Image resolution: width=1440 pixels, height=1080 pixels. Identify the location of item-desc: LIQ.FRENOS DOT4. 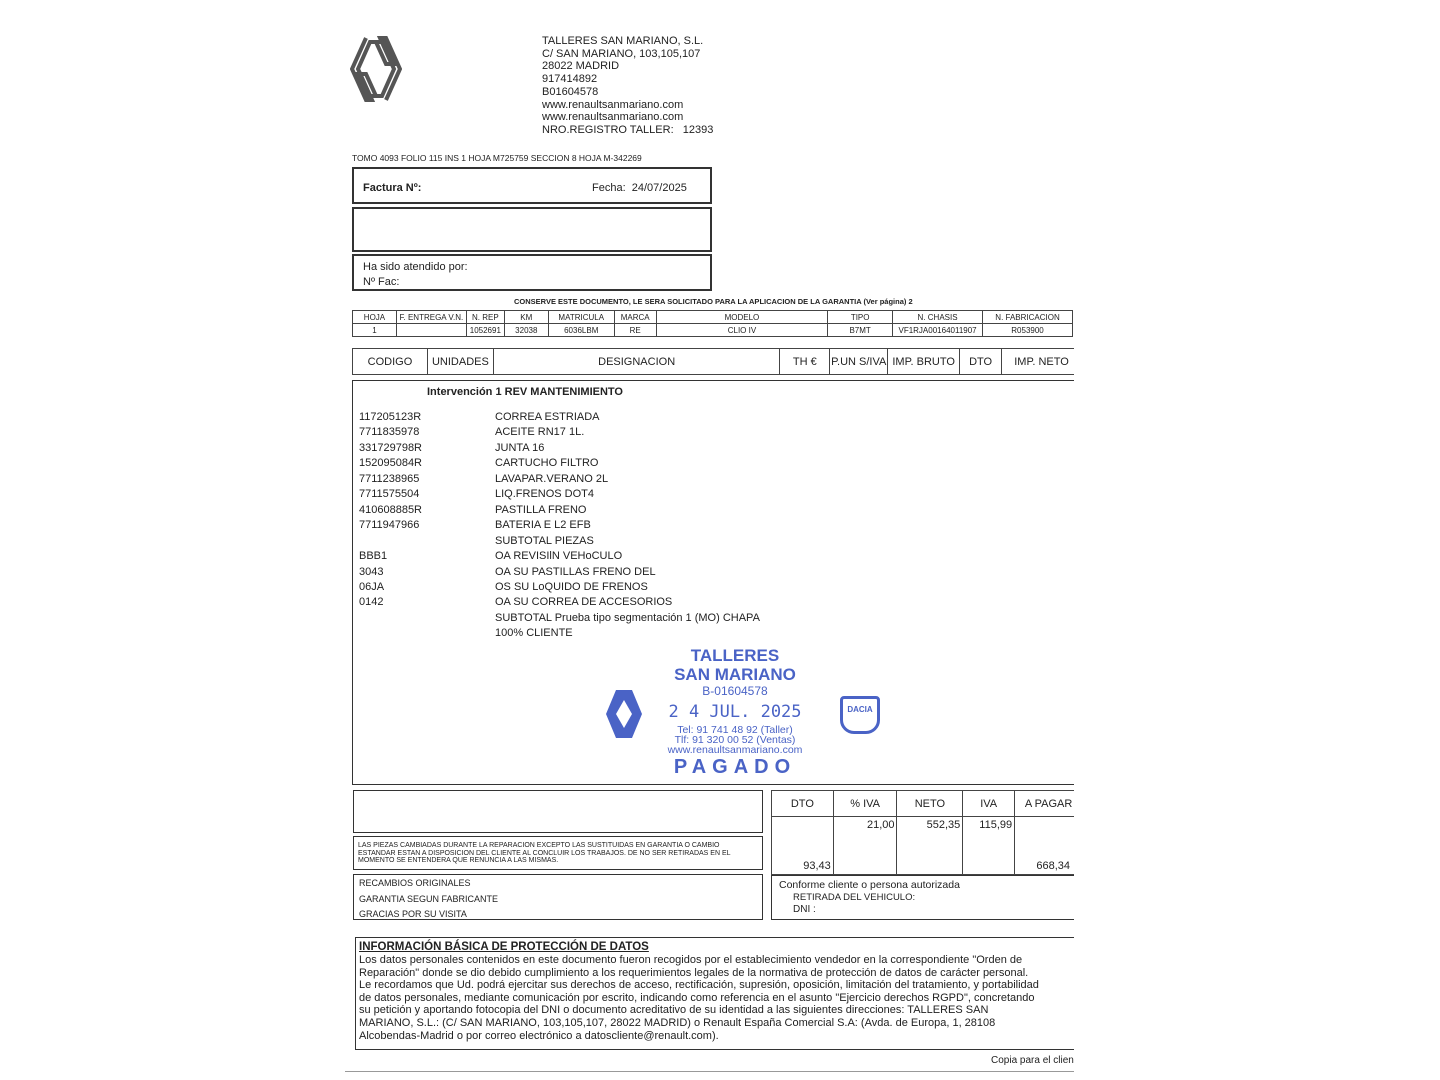
(545, 494).